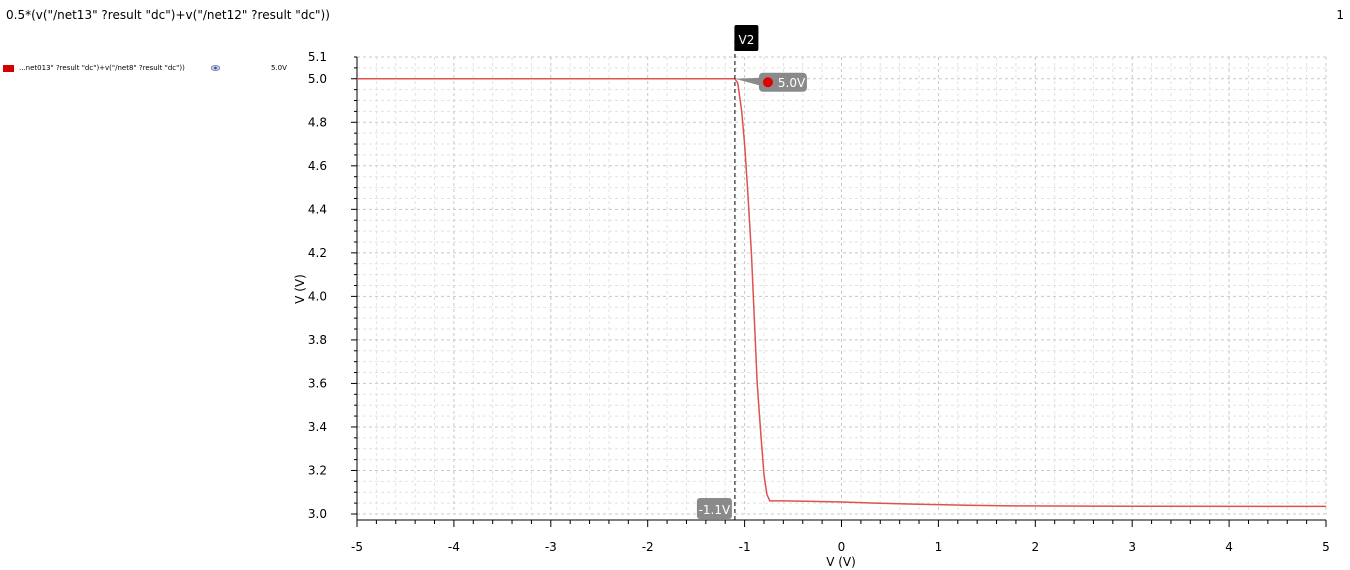  What do you see at coordinates (745, 547) in the screenshot?
I see `x-tick-label: -1` at bounding box center [745, 547].